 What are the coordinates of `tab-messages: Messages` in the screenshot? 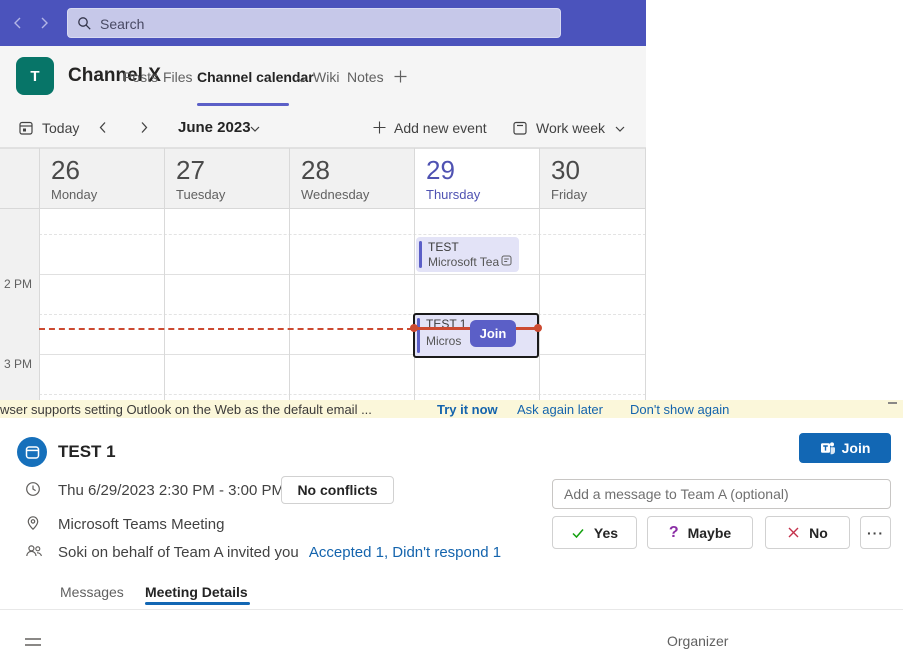 It's located at (92, 592).